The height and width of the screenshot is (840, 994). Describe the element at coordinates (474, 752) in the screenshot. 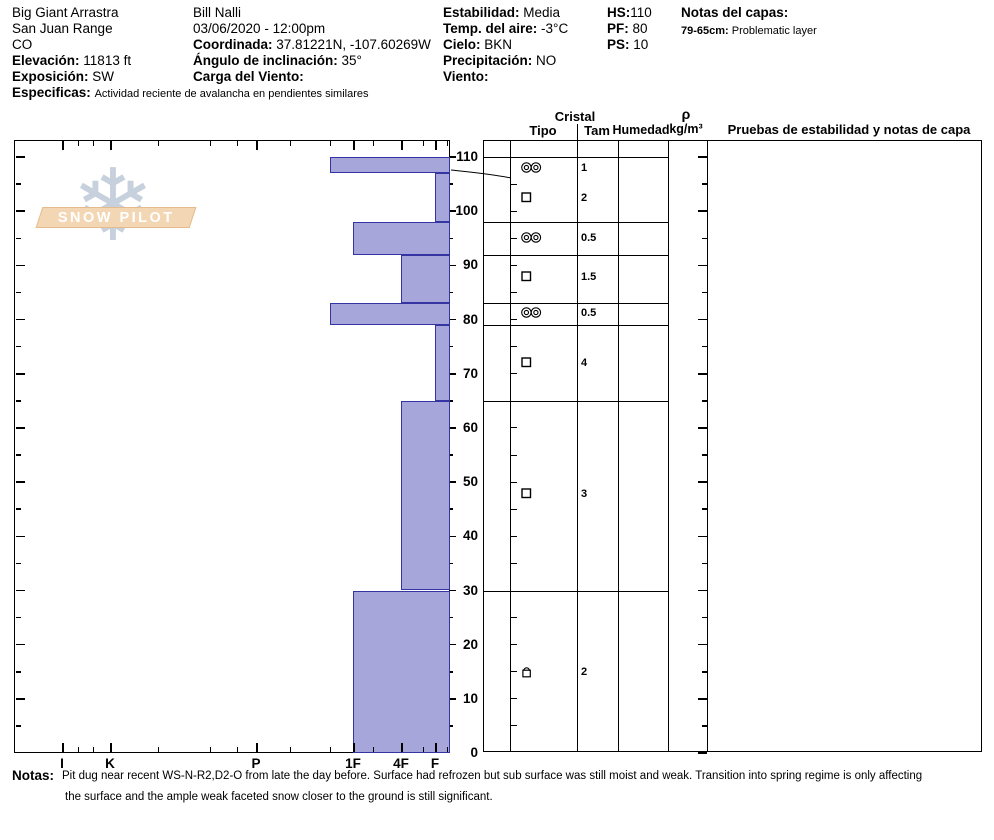

I see `depth-axis-label: 0` at that location.